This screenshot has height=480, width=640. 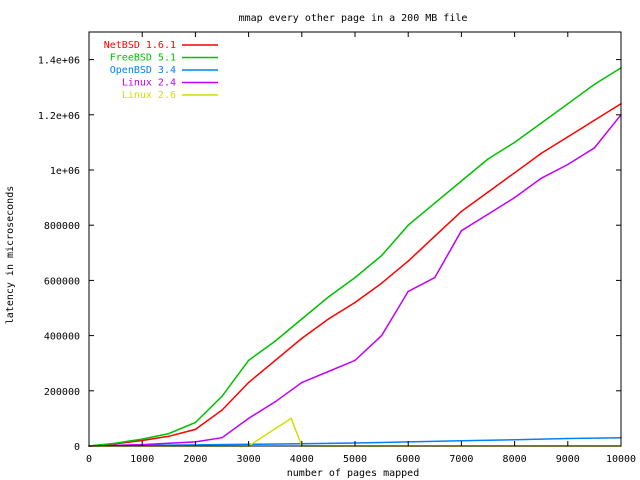 I want to click on x-tick-label: 6000, so click(x=408, y=459).